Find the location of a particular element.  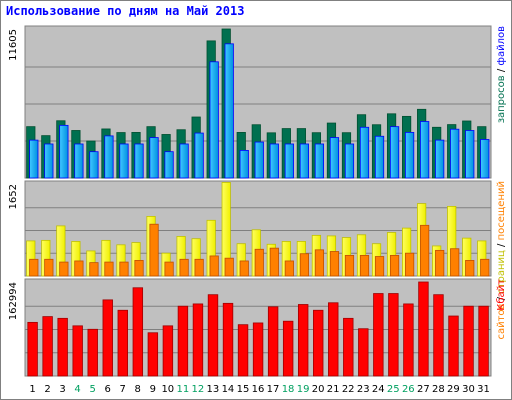

series-label-middle: сайтов / страниц / посещений is located at coordinates (501, 260).